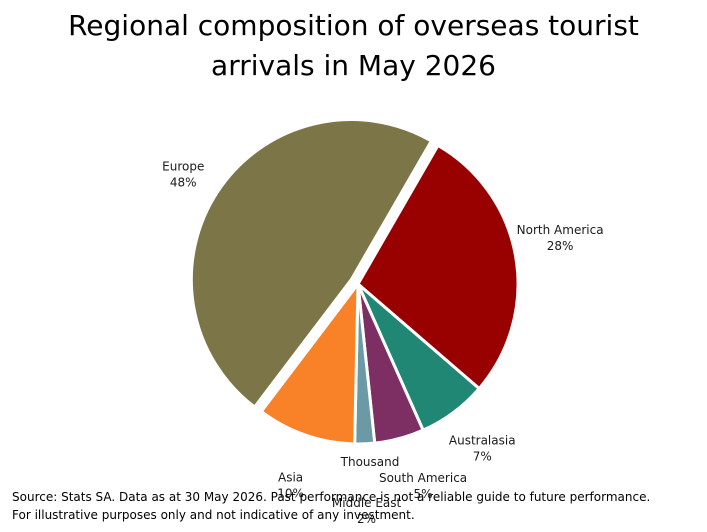 The image size is (707, 532). What do you see at coordinates (353, 25) in the screenshot?
I see `chart-title-line-1: Regional composition of overseas tourist` at bounding box center [353, 25].